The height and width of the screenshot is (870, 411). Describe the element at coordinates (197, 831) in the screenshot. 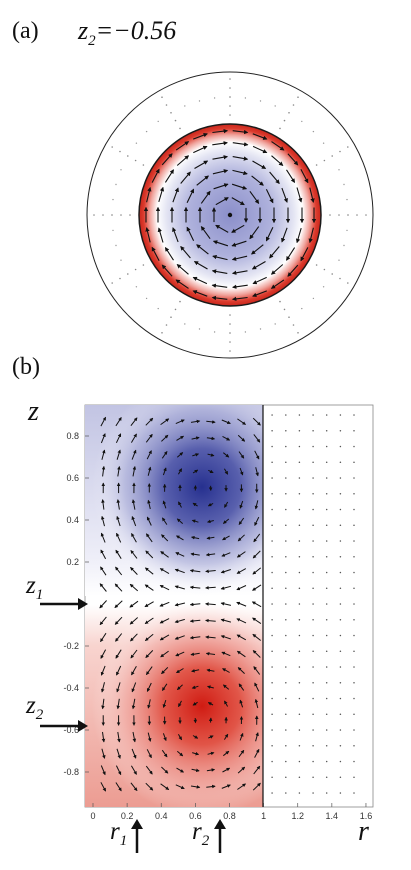

I see `r2-var: r` at that location.